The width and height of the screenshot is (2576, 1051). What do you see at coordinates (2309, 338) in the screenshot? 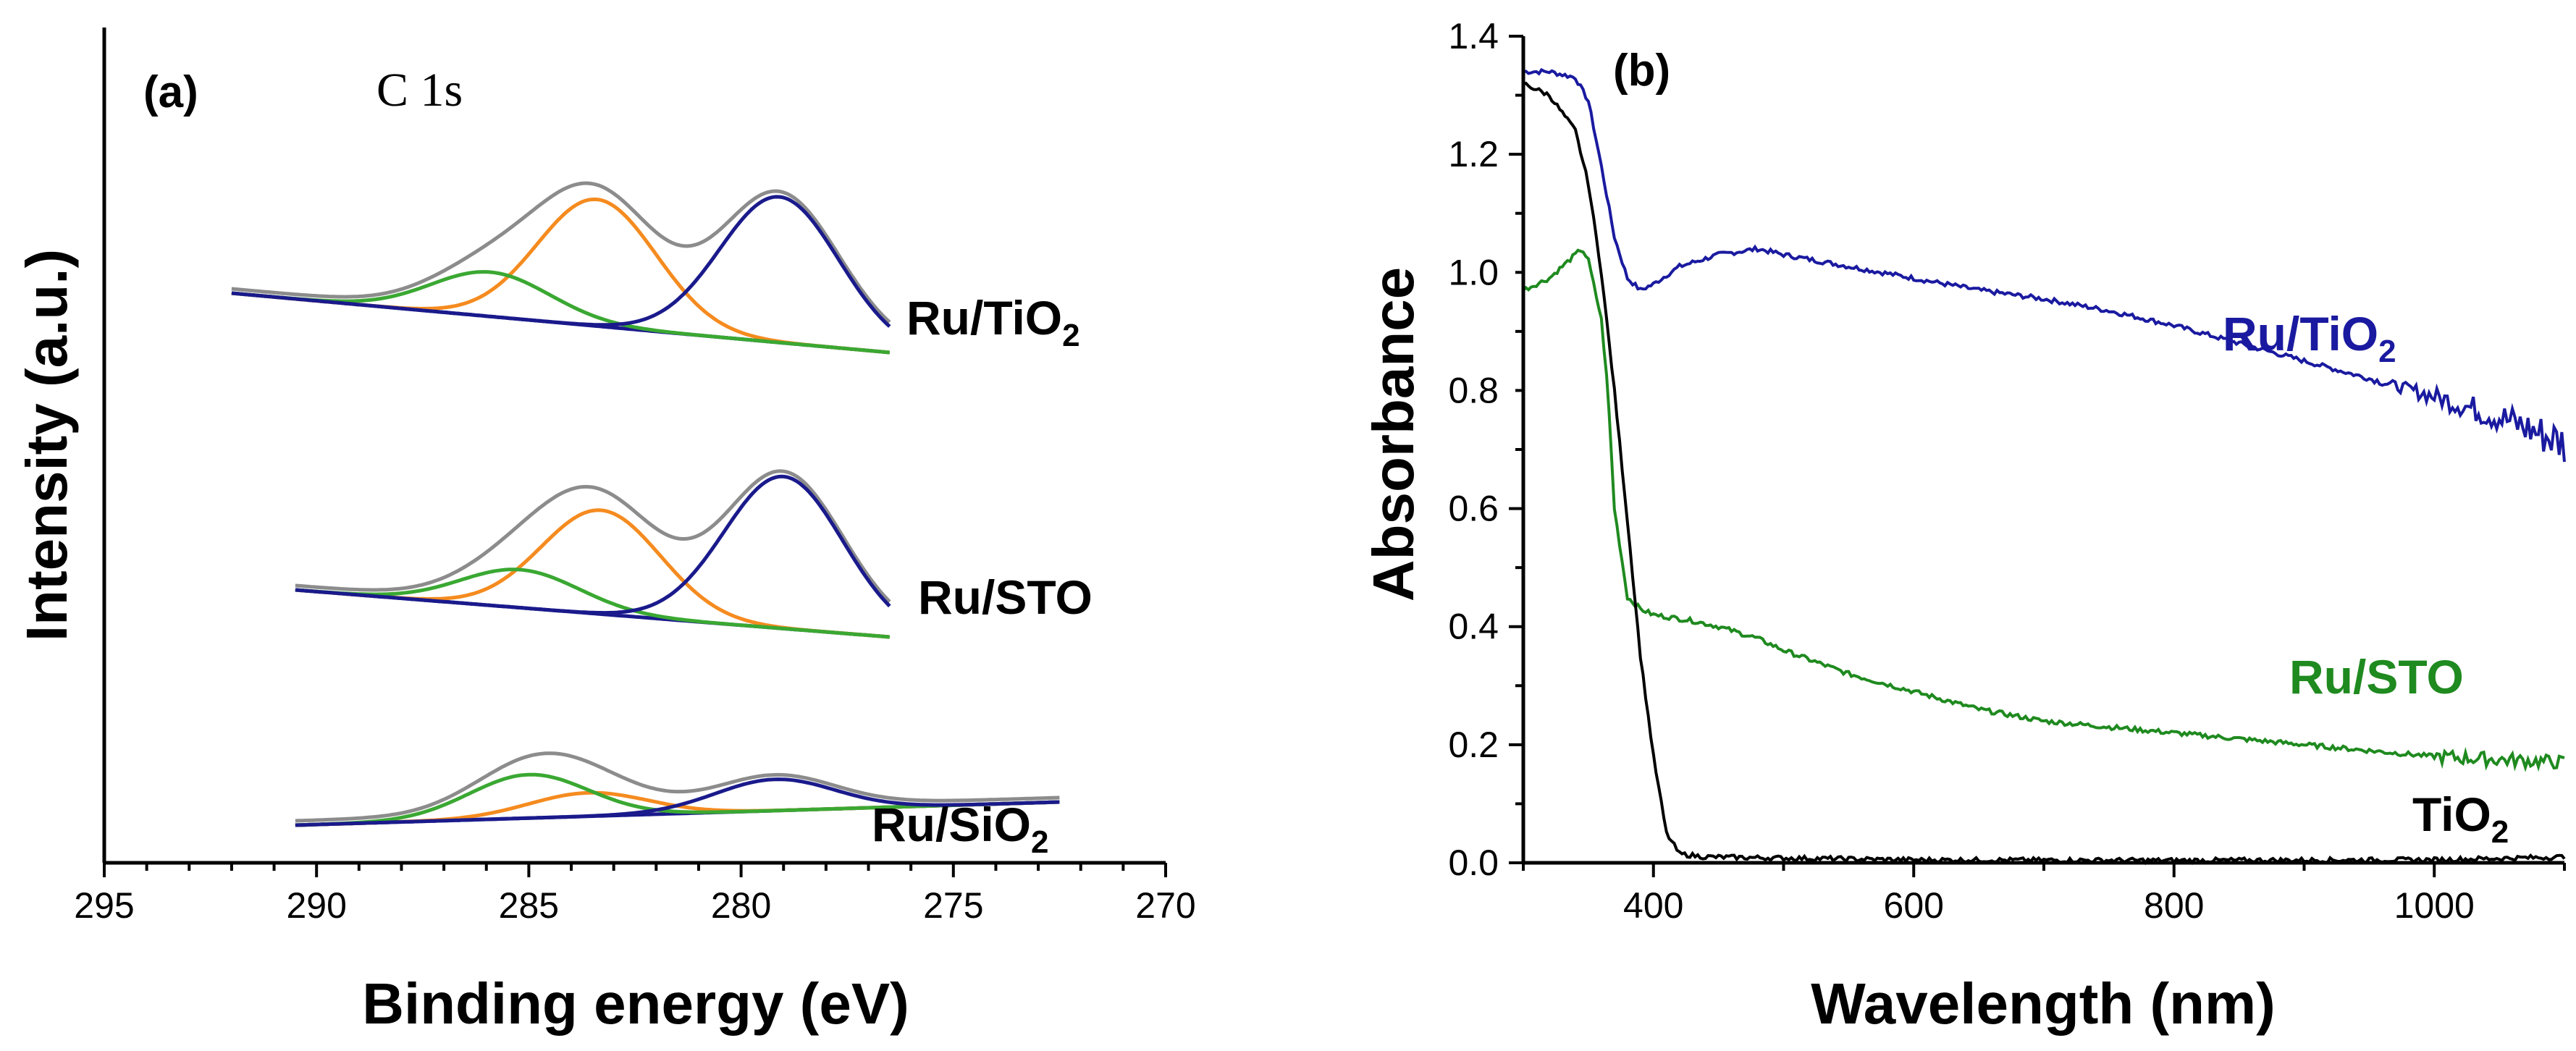
I see `series-label-b-ru-tio2: Ru/TiO2` at bounding box center [2309, 338].